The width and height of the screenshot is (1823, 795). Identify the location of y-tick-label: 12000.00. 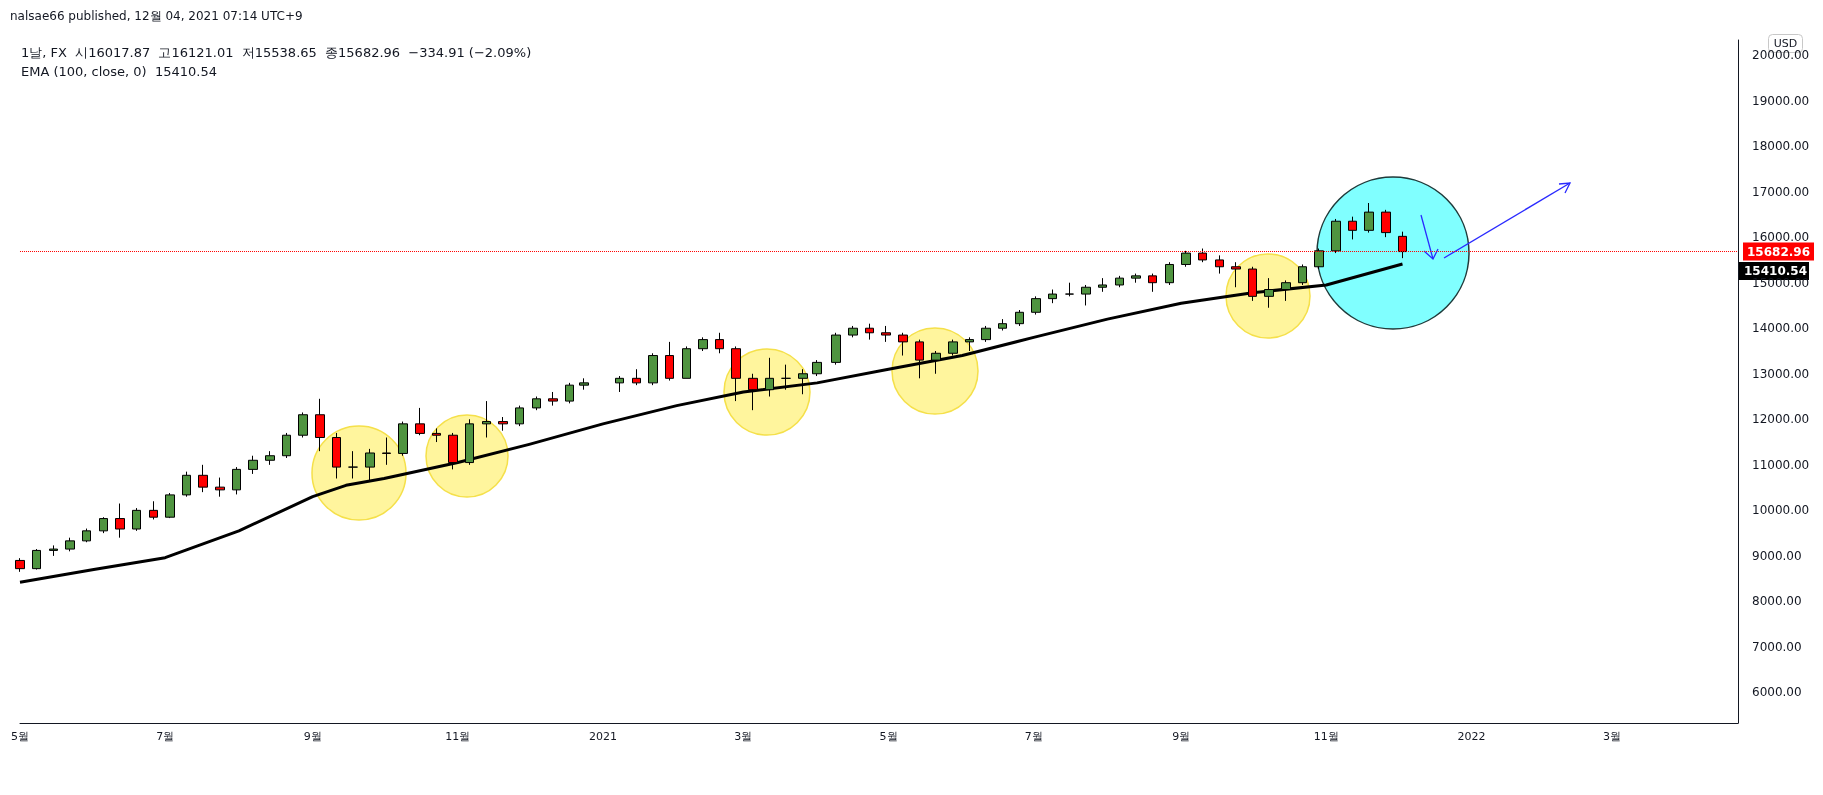
(1781, 419).